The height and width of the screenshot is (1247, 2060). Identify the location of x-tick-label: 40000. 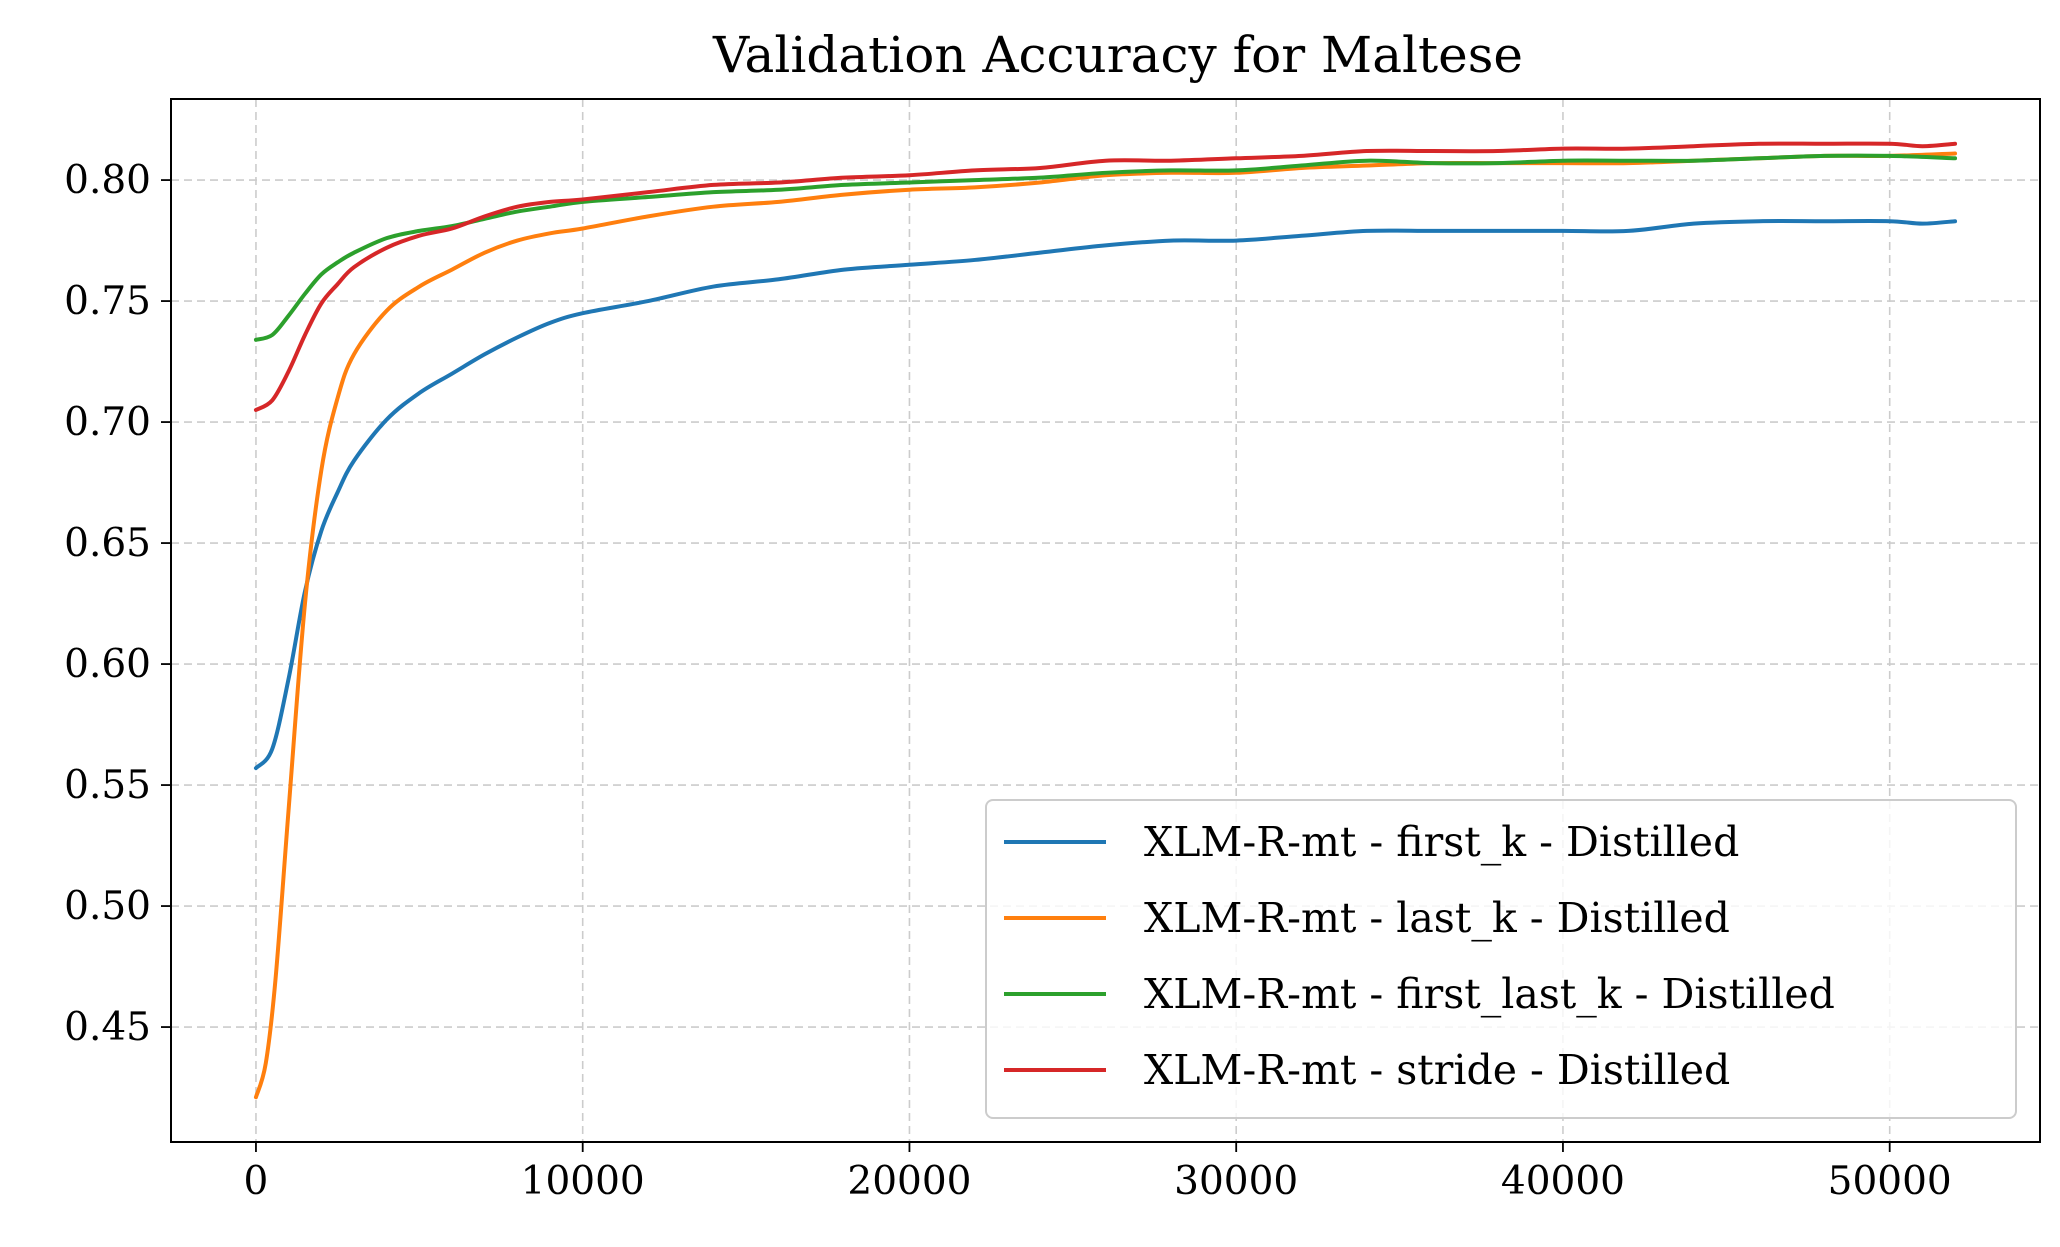
(1563, 1181).